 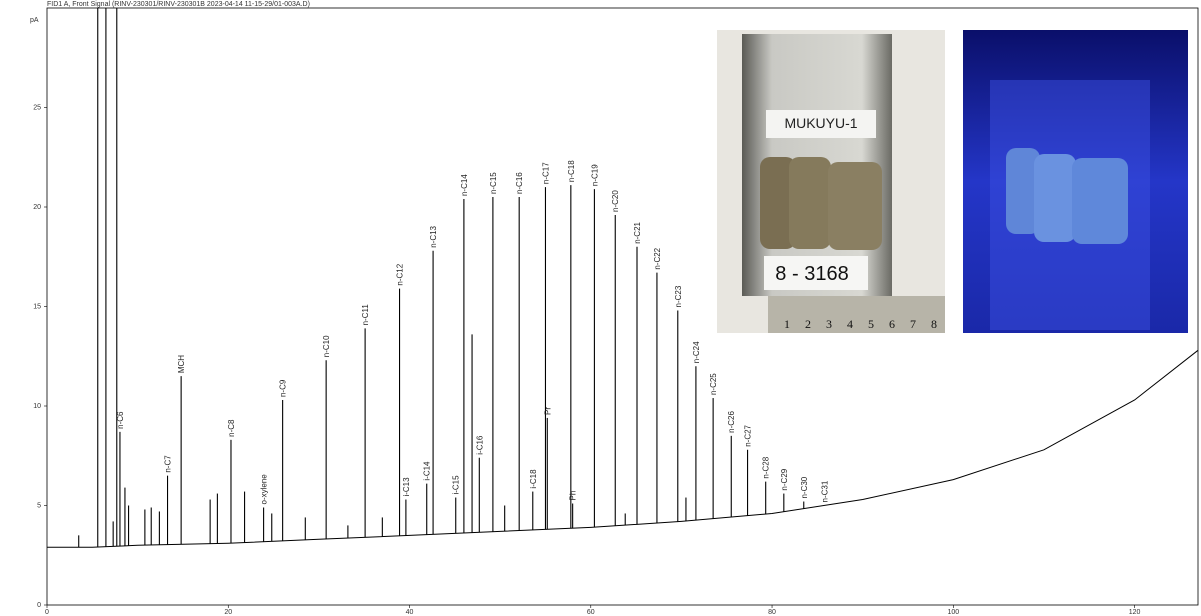 I want to click on y-tick-label: 5, so click(x=39, y=506).